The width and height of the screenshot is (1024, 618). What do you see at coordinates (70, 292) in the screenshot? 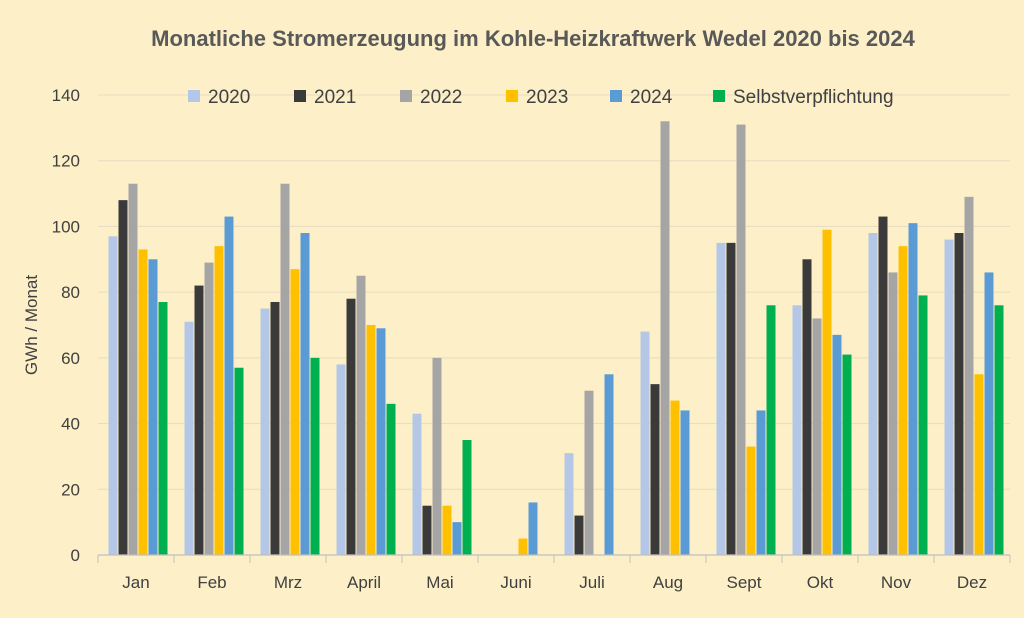
I see `y-tick-label: 80` at bounding box center [70, 292].